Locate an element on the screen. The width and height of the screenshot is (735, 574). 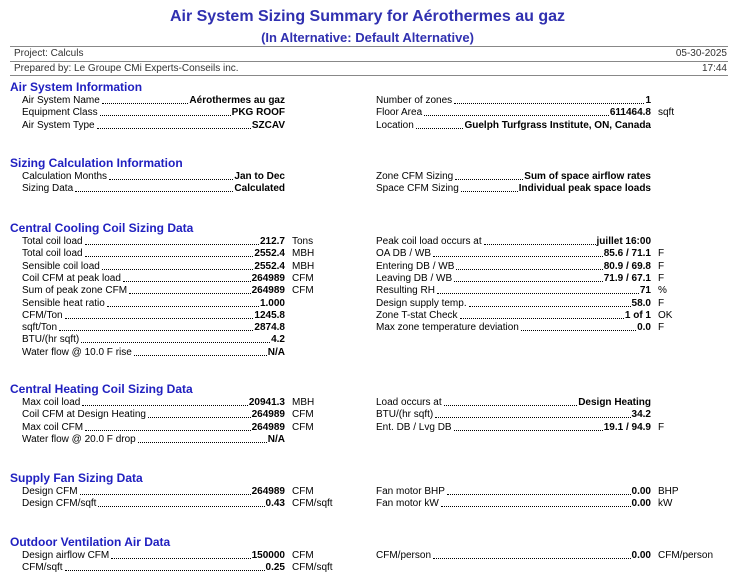
field-value: 19.1 / 94.9 is located at coordinates (627, 427).